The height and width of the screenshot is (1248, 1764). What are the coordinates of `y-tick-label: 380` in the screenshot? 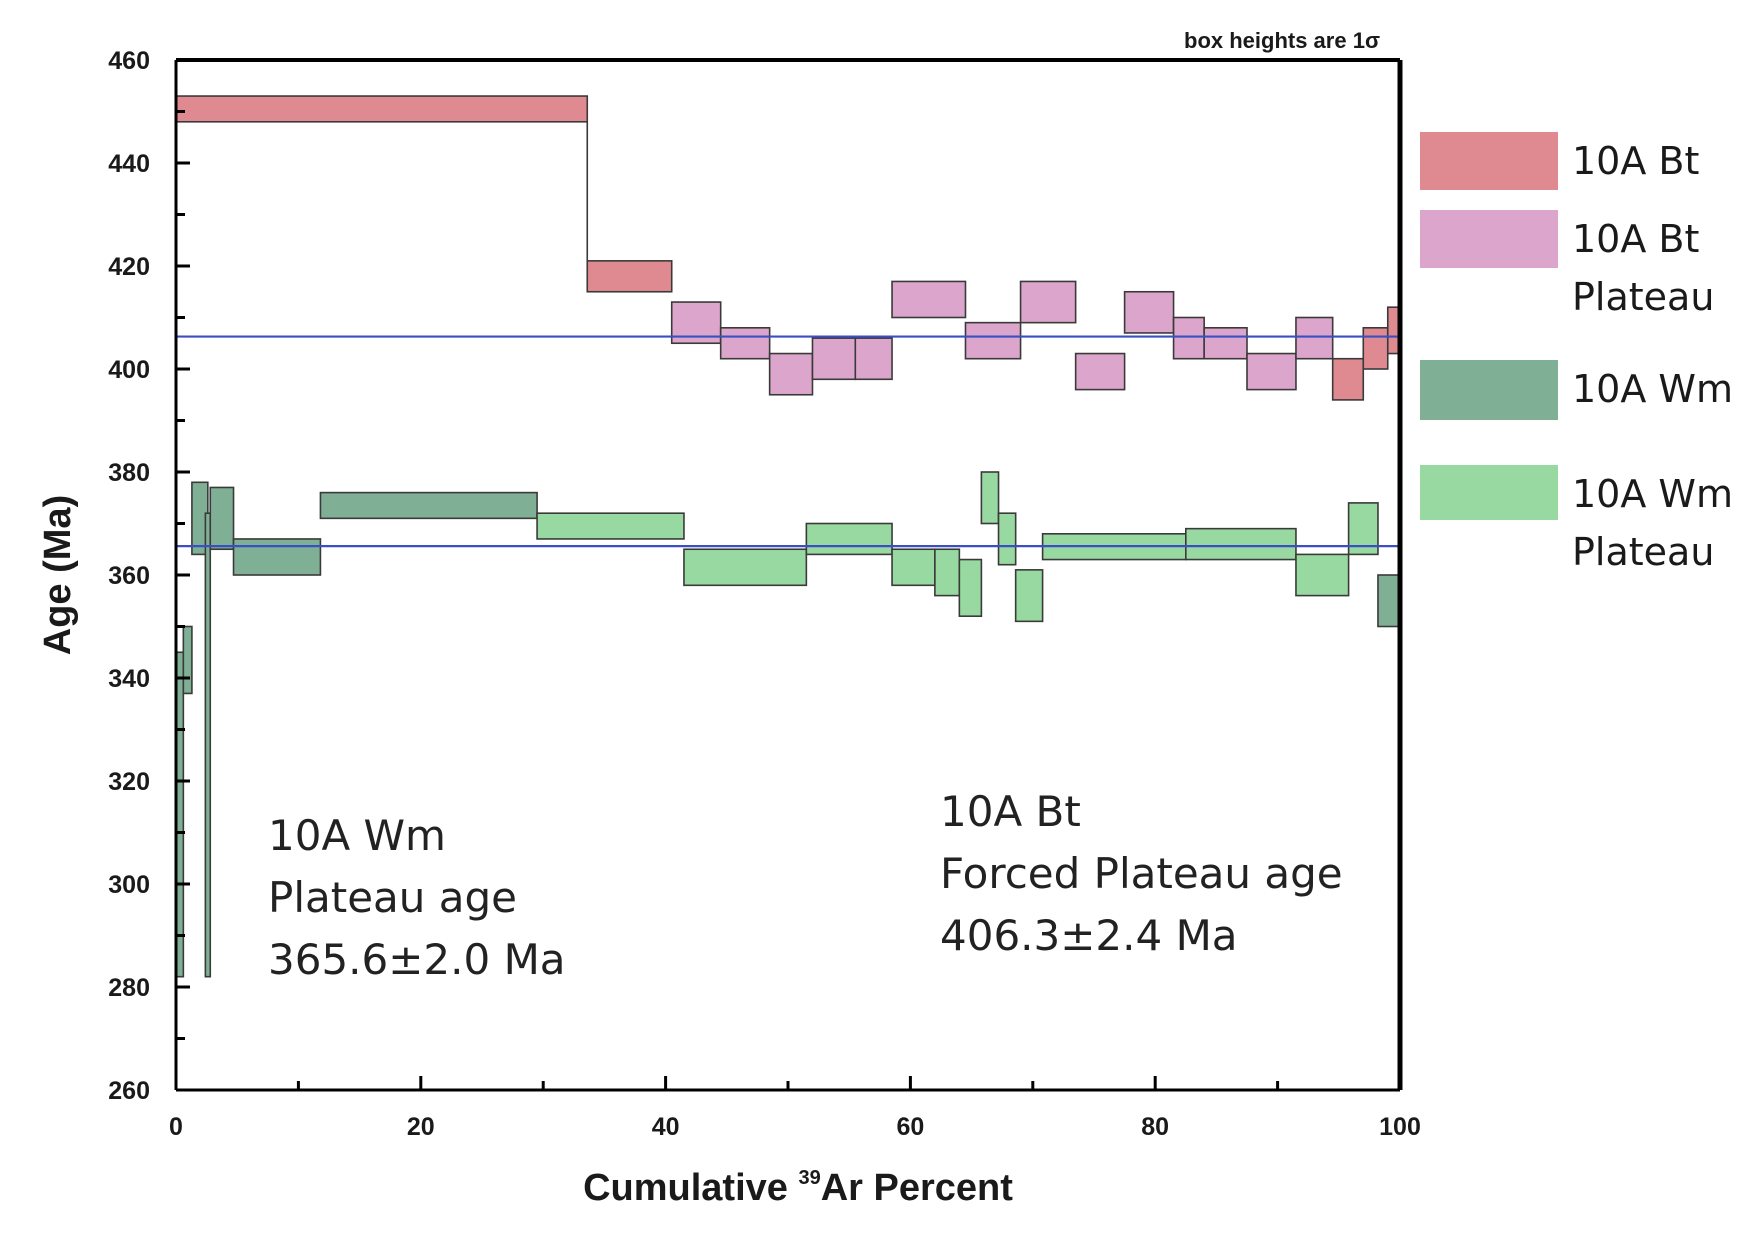 It's located at (129, 473).